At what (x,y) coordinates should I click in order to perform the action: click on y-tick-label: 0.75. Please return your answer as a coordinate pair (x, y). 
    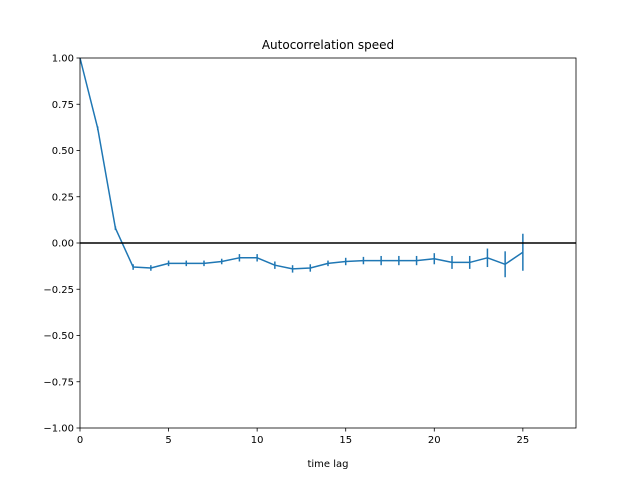
    Looking at the image, I should click on (63, 105).